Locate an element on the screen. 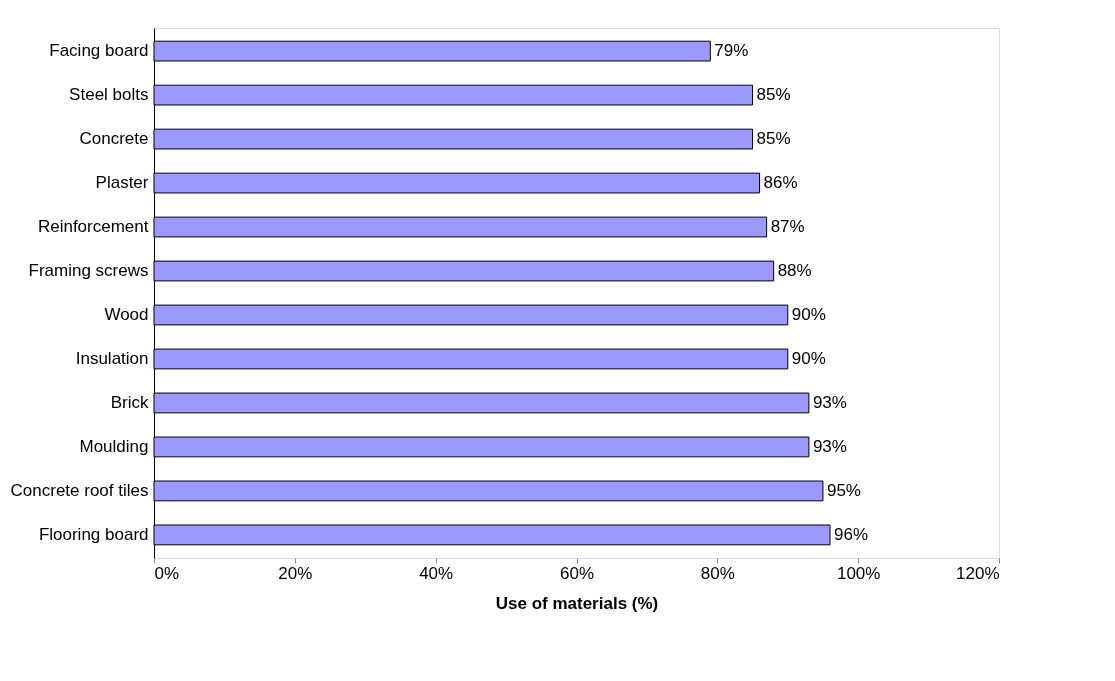 This screenshot has width=1115, height=681. y-tick-label: Concrete is located at coordinates (114, 139).